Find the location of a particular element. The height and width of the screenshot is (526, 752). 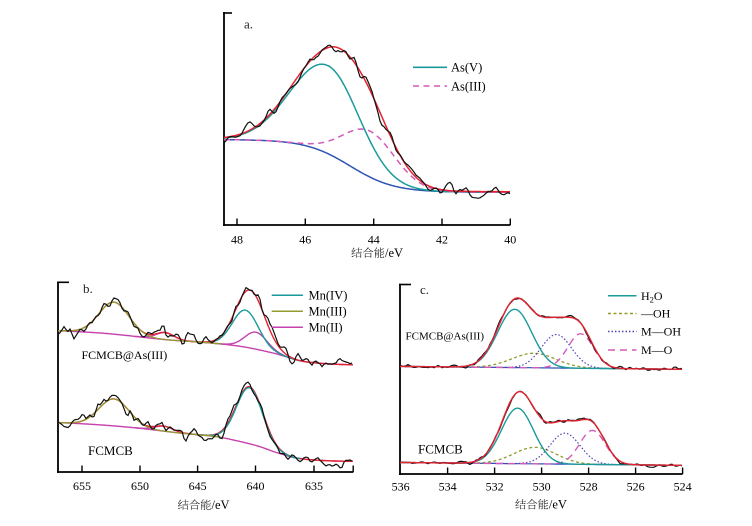

svg-text: 534 is located at coordinates (448, 487).